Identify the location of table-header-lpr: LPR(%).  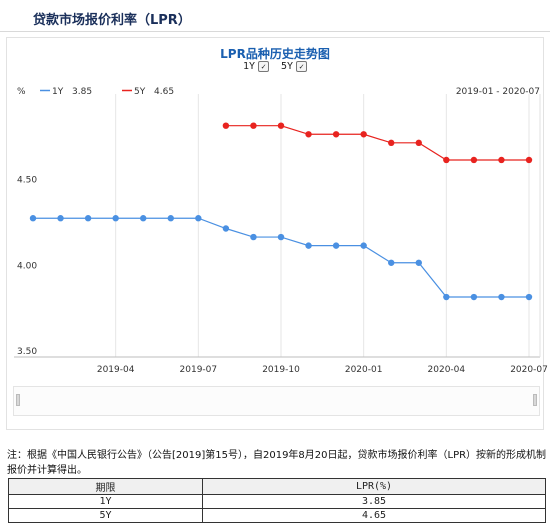
(374, 486).